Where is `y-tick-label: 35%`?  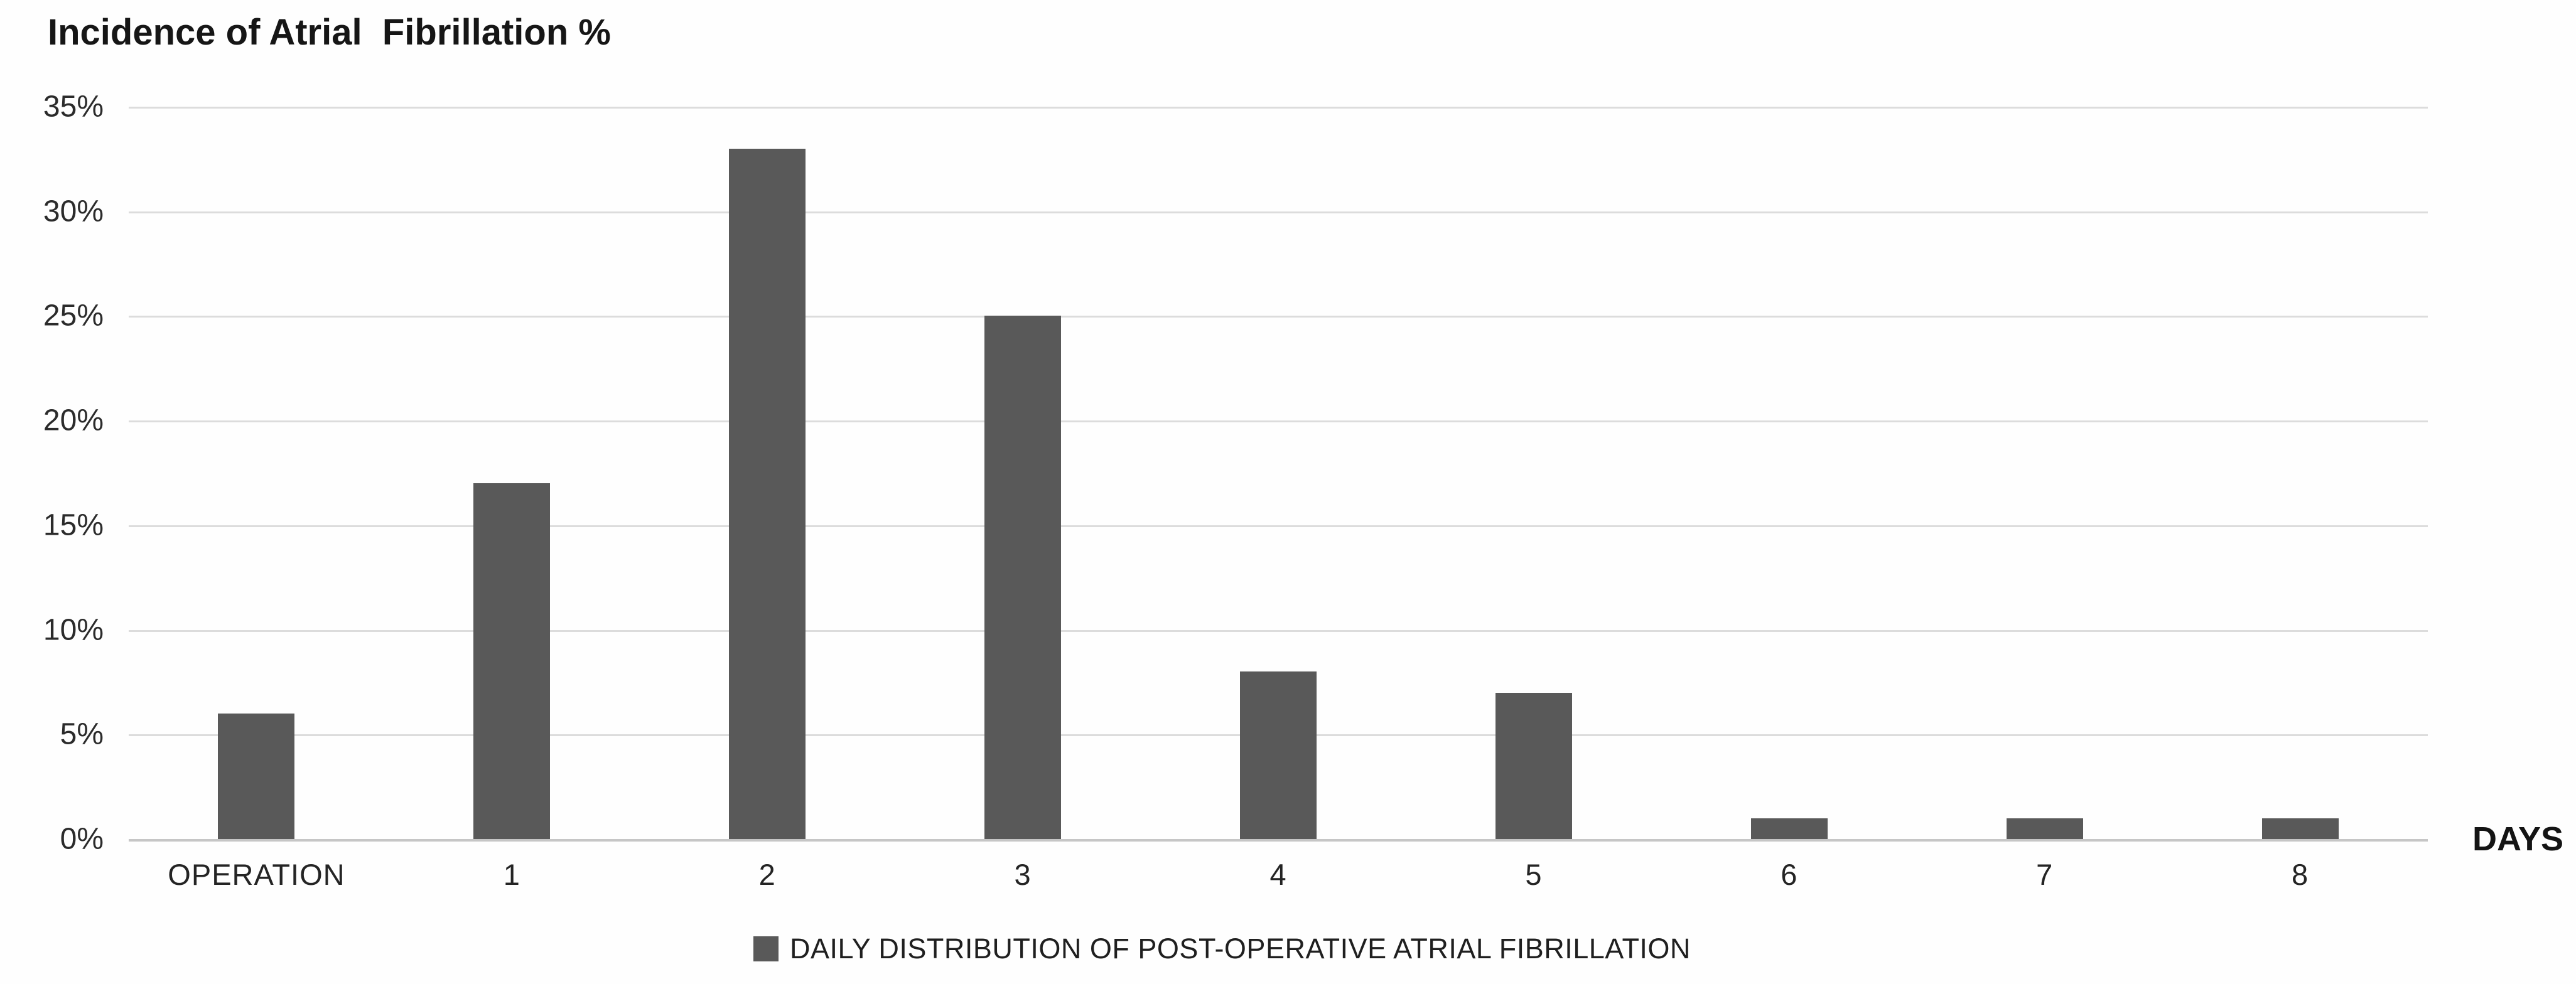 y-tick-label: 35% is located at coordinates (73, 107).